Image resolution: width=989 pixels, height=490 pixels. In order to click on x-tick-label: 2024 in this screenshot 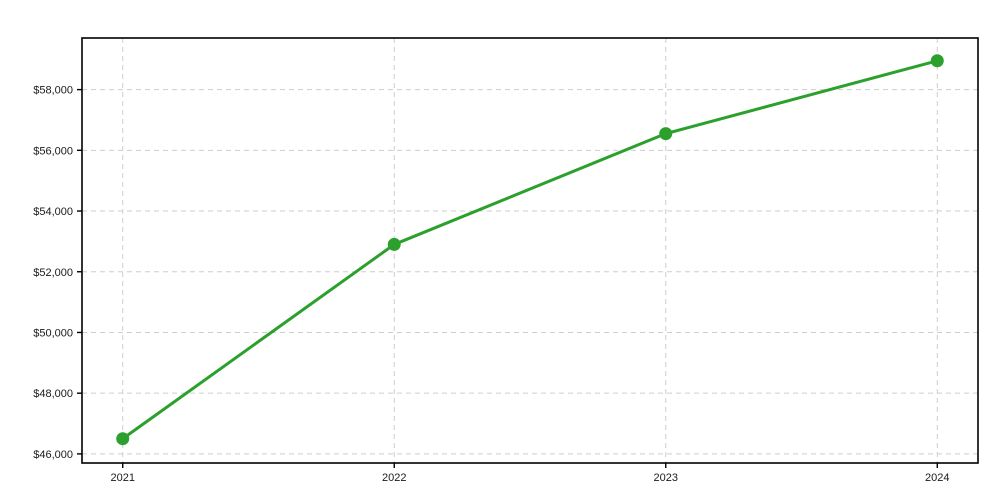, I will do `click(937, 478)`.